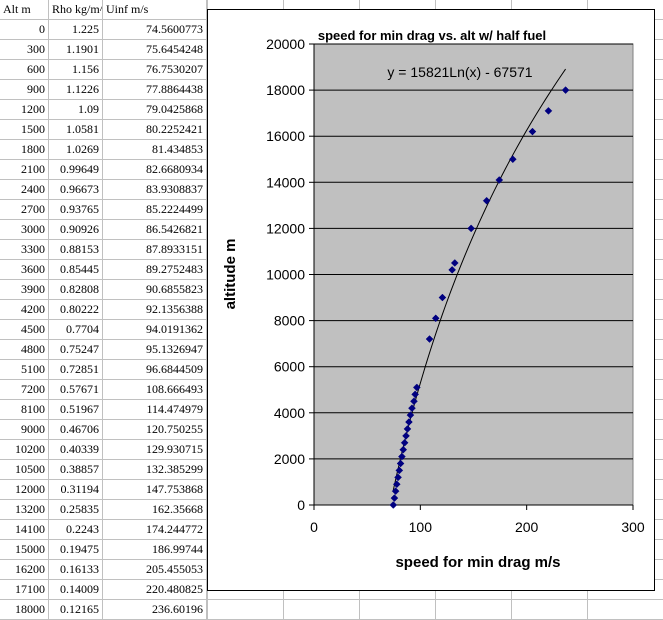 This screenshot has width=663, height=620. What do you see at coordinates (155, 530) in the screenshot?
I see `table-cell: 174.244772` at bounding box center [155, 530].